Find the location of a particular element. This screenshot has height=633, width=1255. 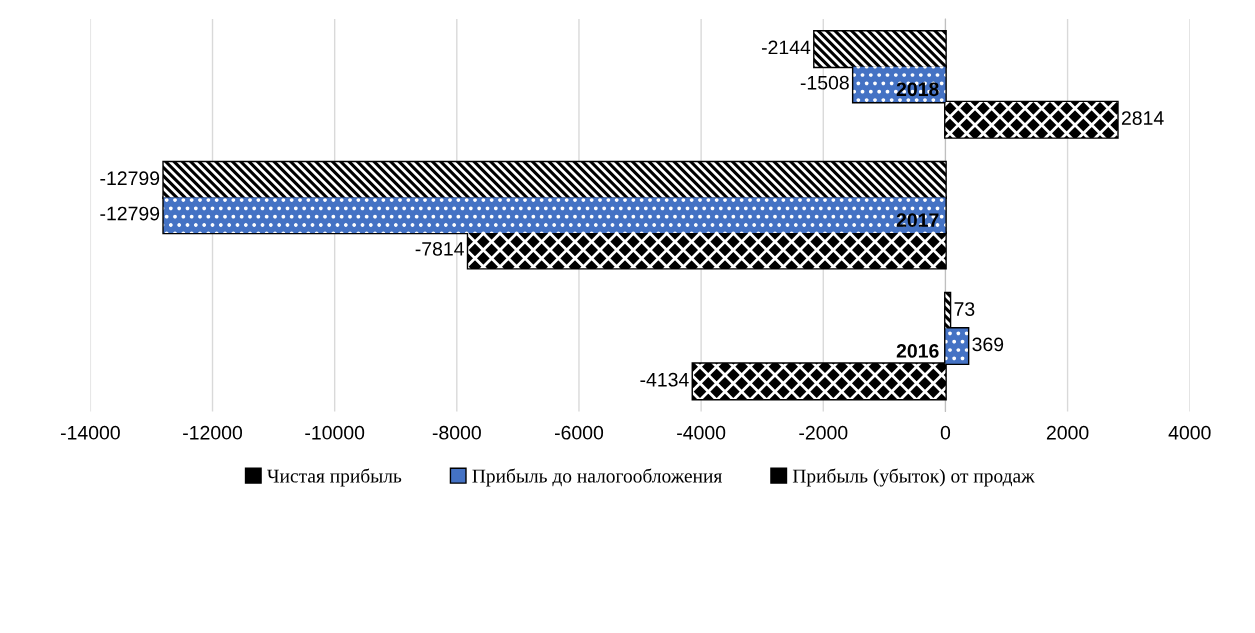

data-label: -2144 is located at coordinates (786, 47).